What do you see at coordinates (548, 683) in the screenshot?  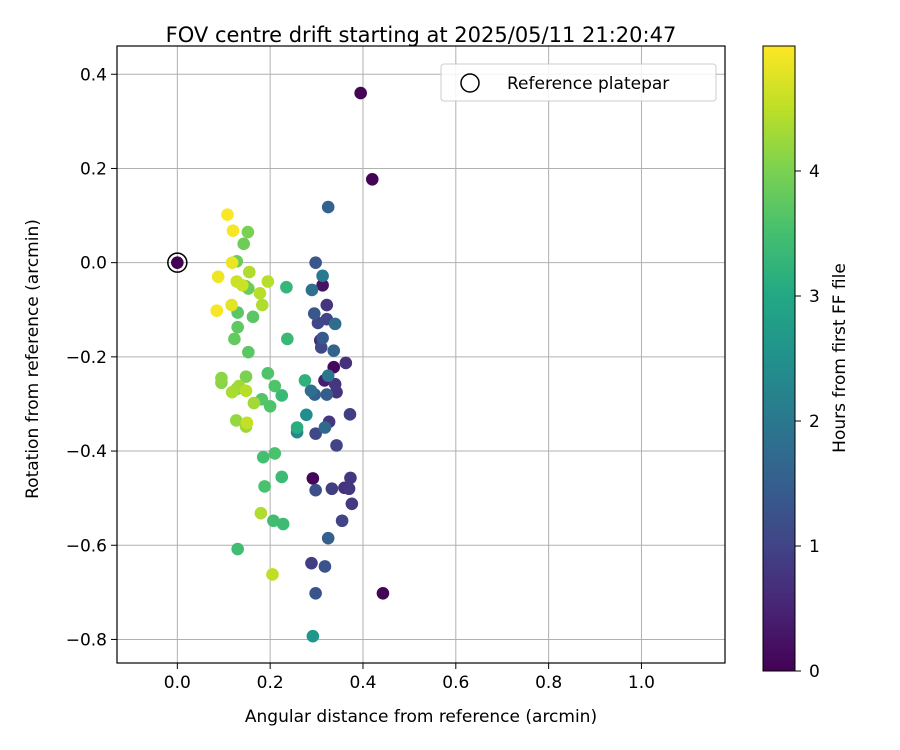 I see `x-tick-label: 0.8` at bounding box center [548, 683].